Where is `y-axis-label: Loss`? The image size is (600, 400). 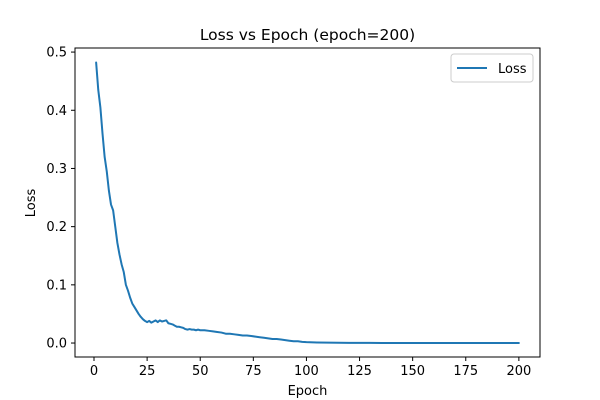
y-axis-label: Loss is located at coordinates (31, 203).